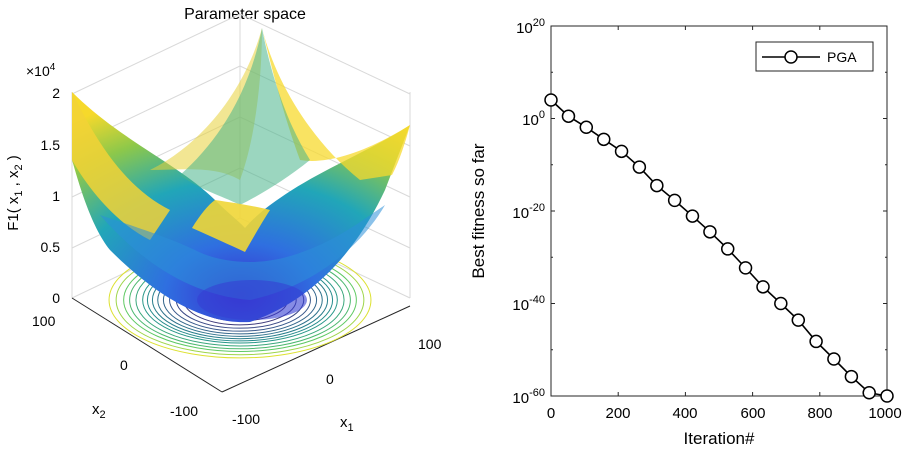 The height and width of the screenshot is (451, 912). I want to click on legend-marker, so click(791, 57).